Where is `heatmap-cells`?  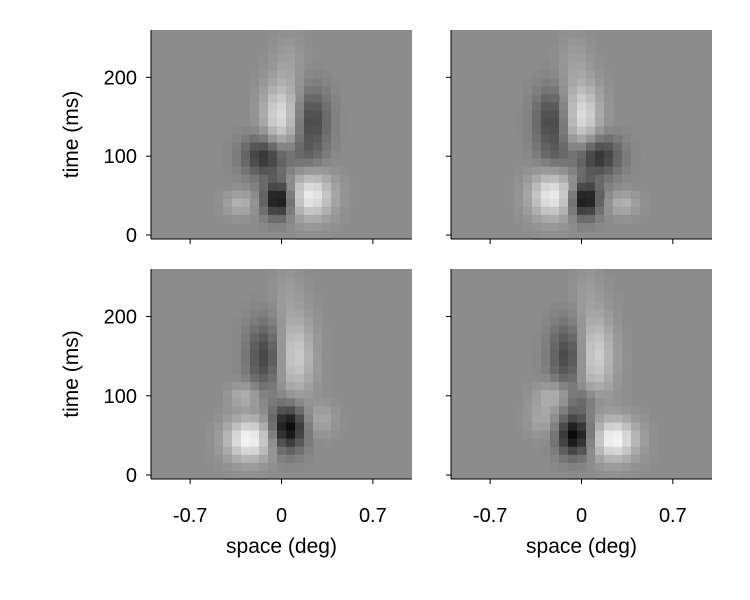
heatmap-cells is located at coordinates (577, 135).